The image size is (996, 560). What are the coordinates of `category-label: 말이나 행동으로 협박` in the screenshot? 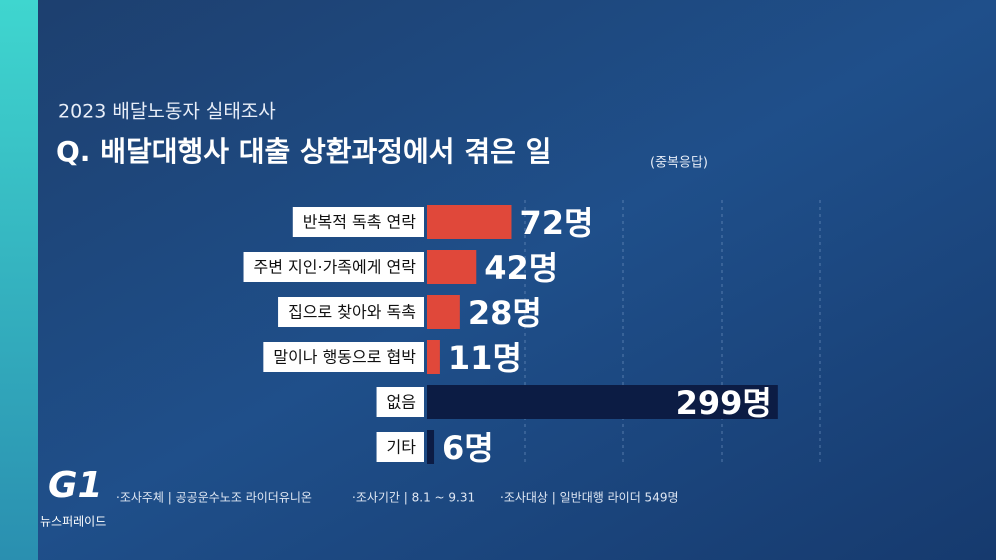 It's located at (344, 357).